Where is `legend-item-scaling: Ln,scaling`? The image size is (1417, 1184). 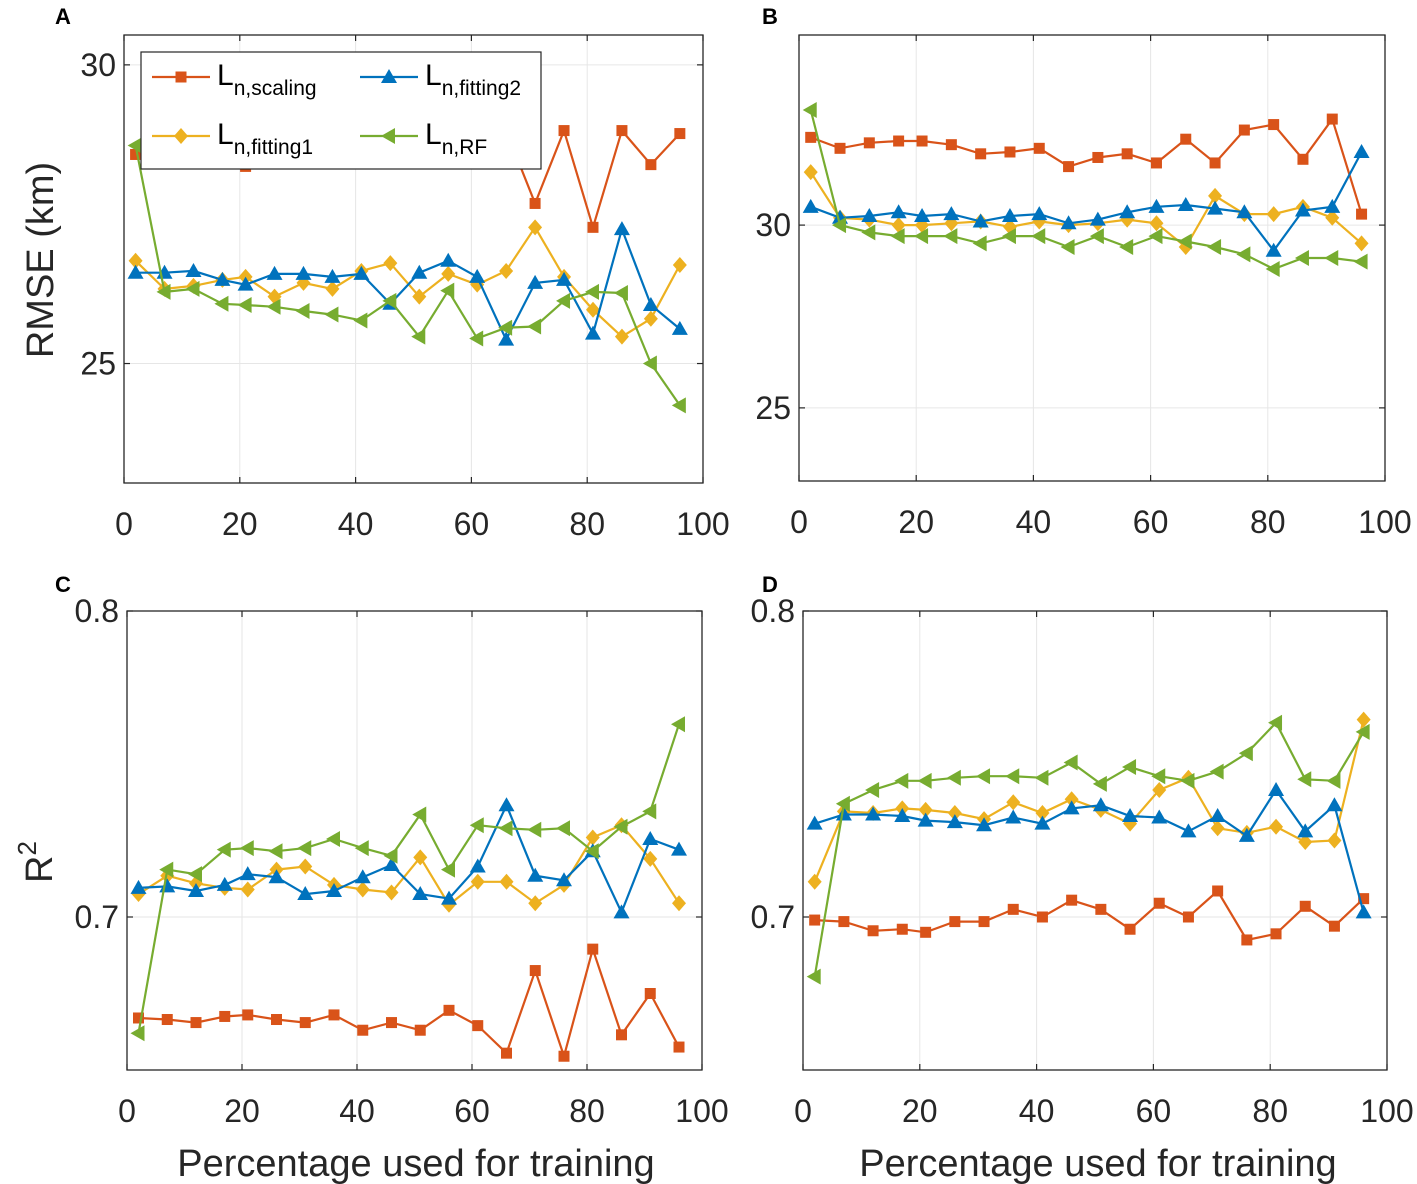 legend-item-scaling: Ln,scaling is located at coordinates (234, 79).